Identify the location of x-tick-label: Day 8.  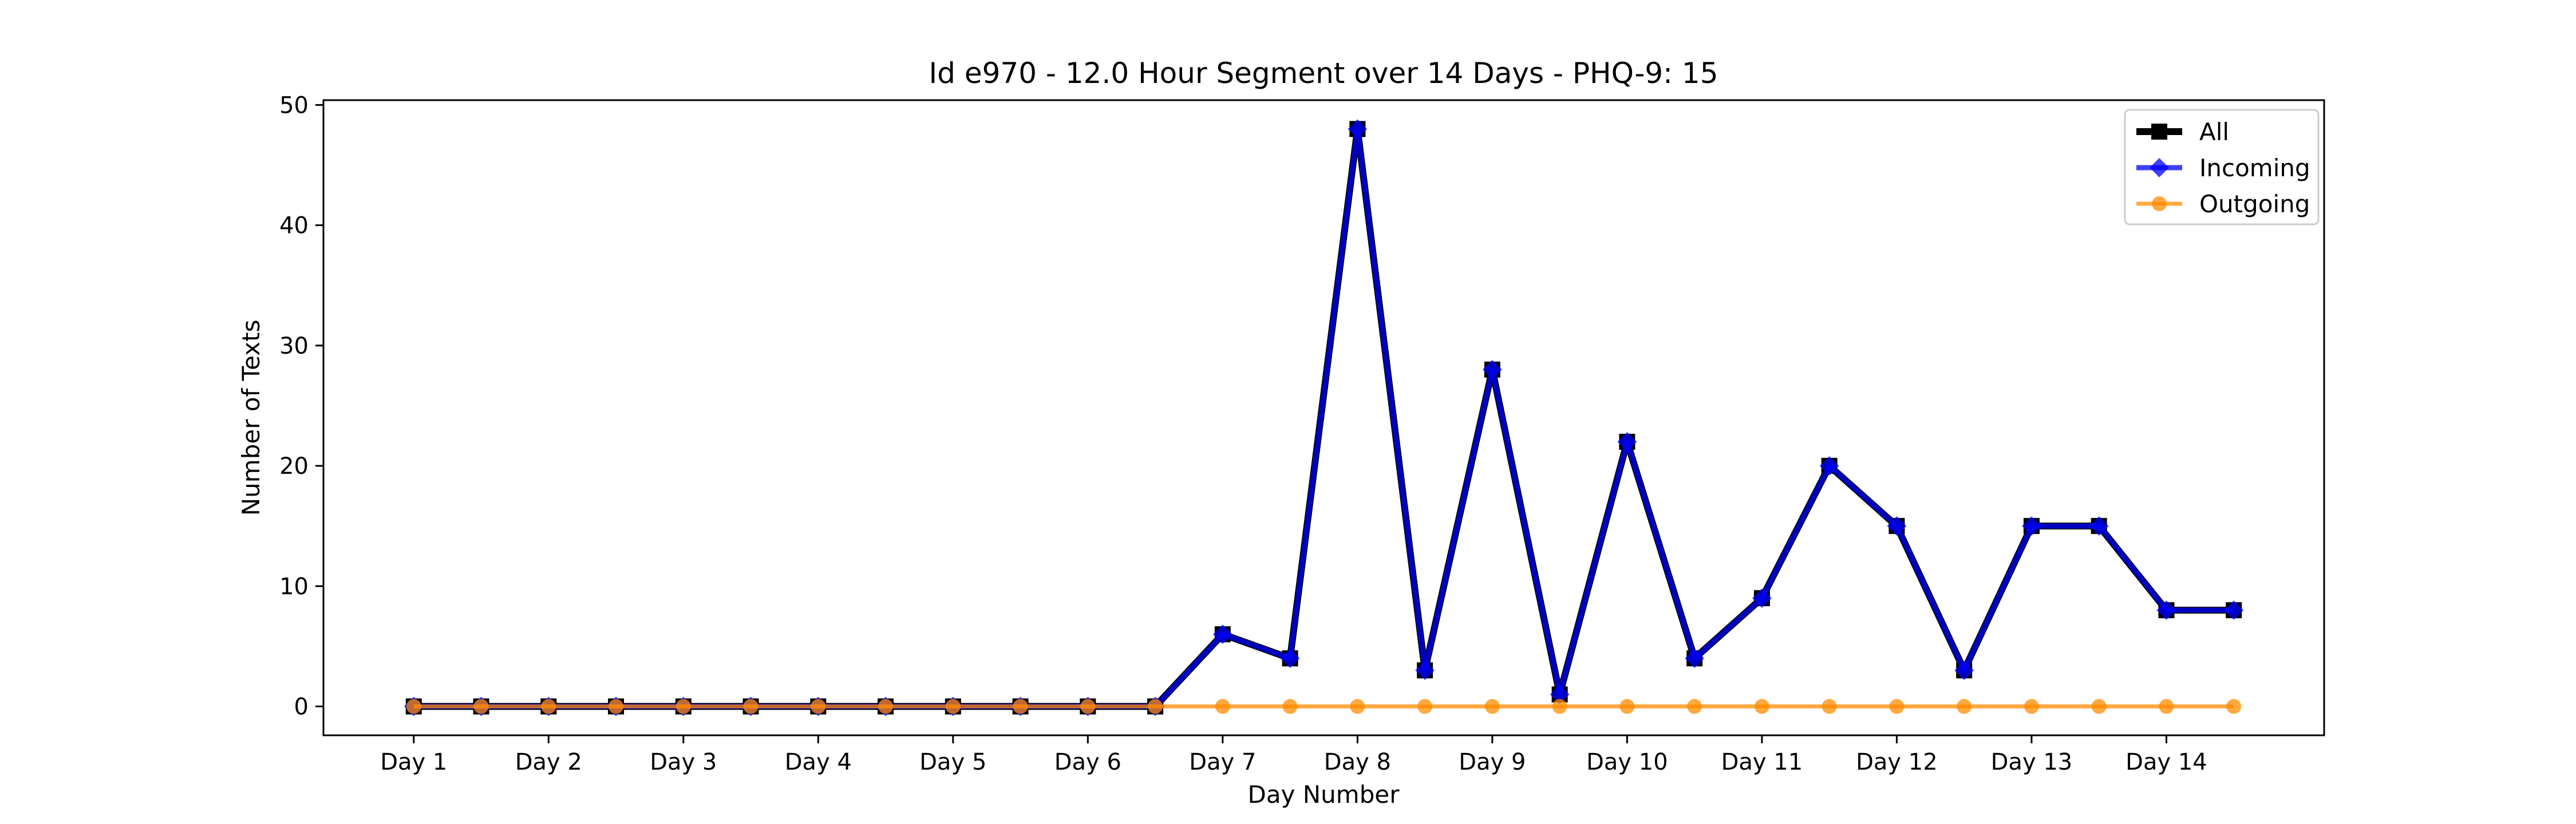
(1357, 762).